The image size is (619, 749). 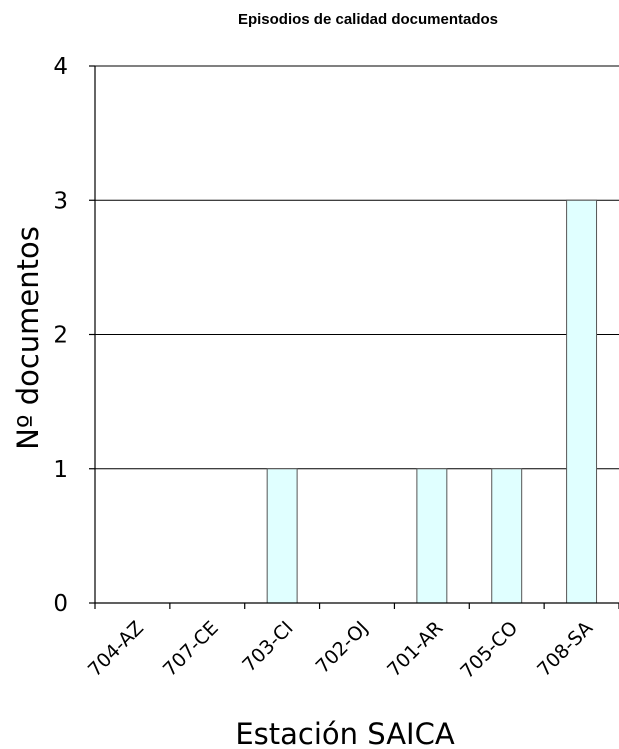 What do you see at coordinates (267, 646) in the screenshot?
I see `x-tick-label-703-ci: 703-CI` at bounding box center [267, 646].